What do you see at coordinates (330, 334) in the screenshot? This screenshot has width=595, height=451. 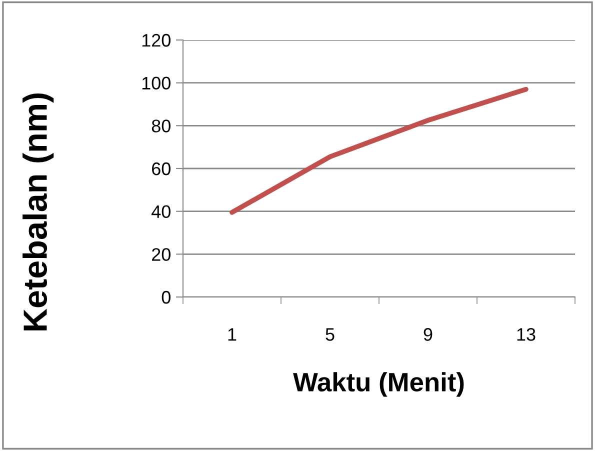 I see `x-tick-label: 5` at bounding box center [330, 334].